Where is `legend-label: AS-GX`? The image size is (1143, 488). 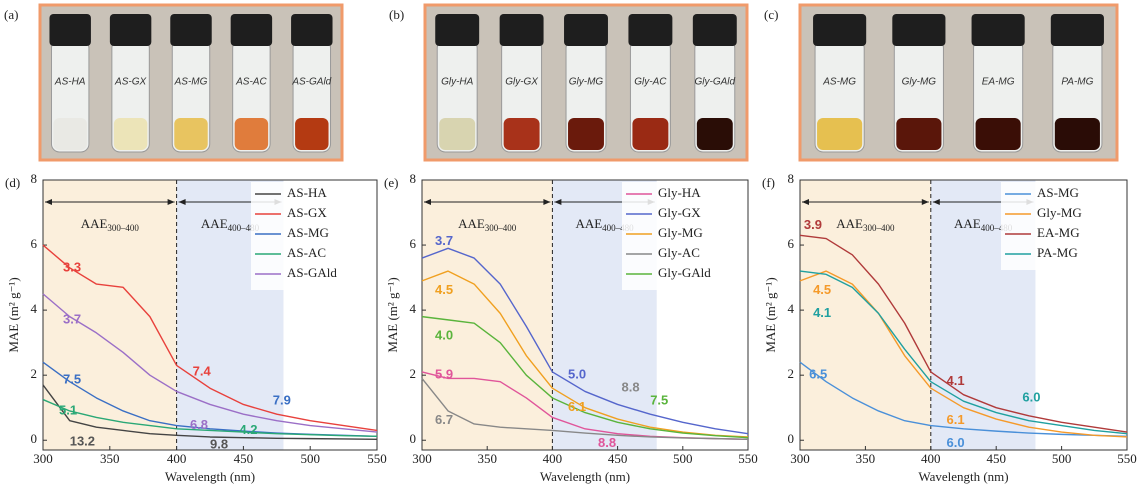
legend-label: AS-GX is located at coordinates (307, 212).